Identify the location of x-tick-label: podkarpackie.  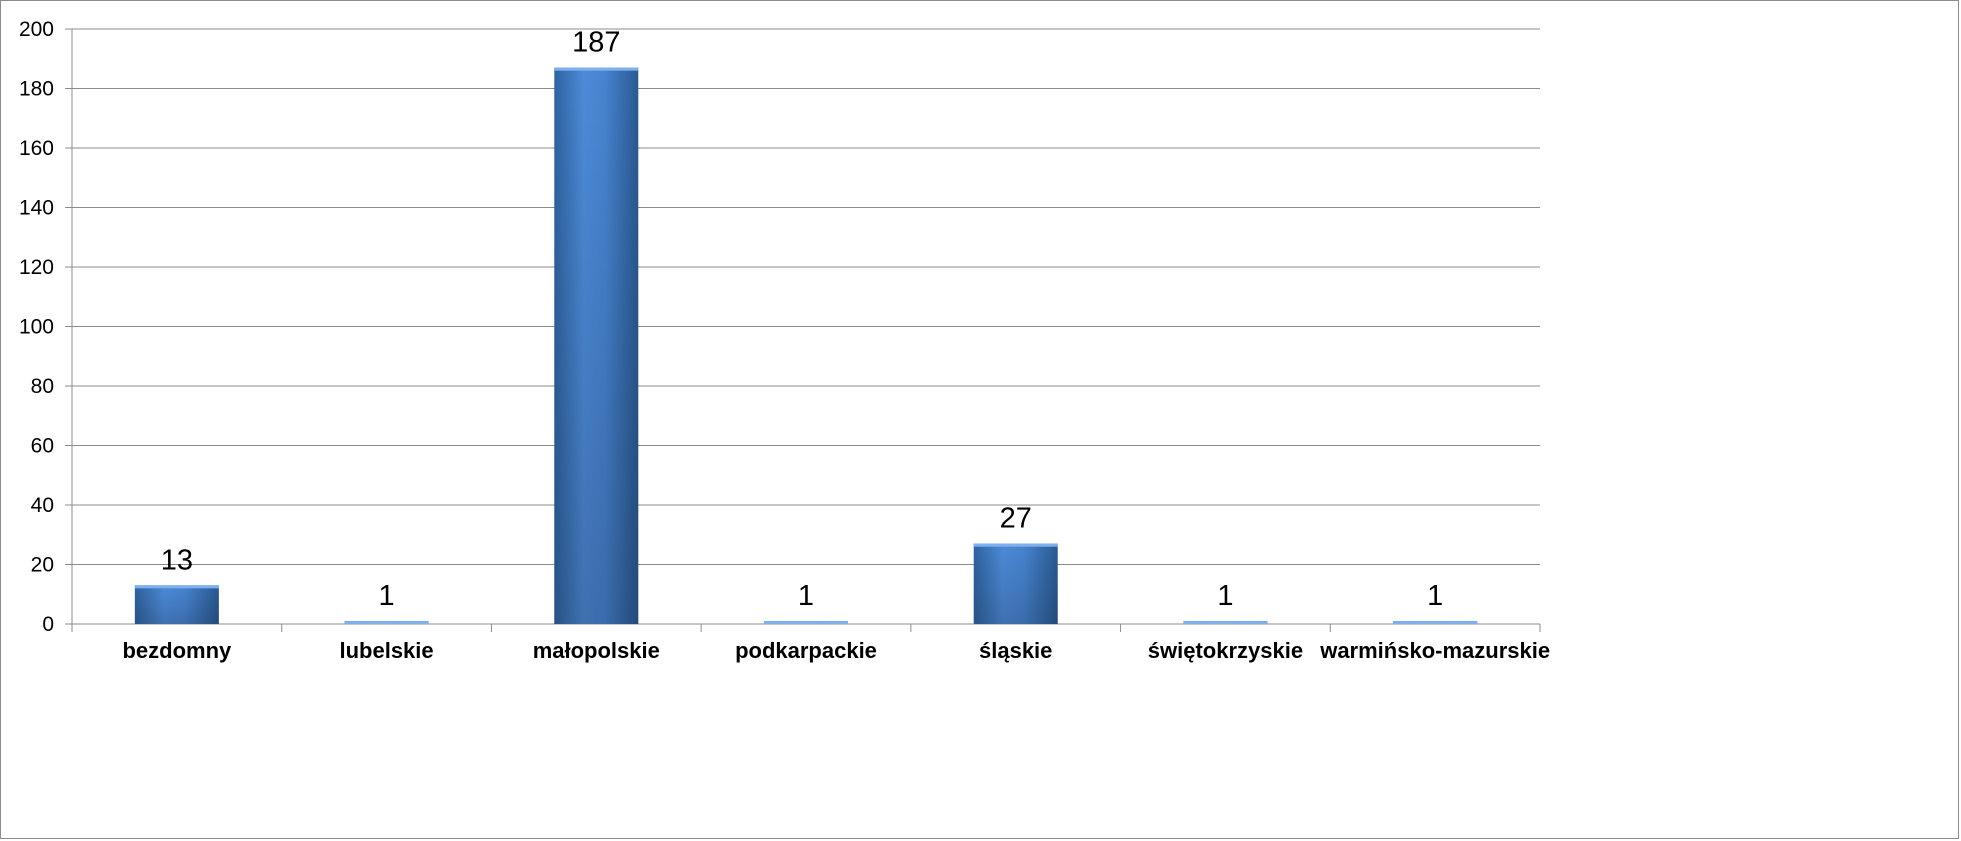
(806, 650).